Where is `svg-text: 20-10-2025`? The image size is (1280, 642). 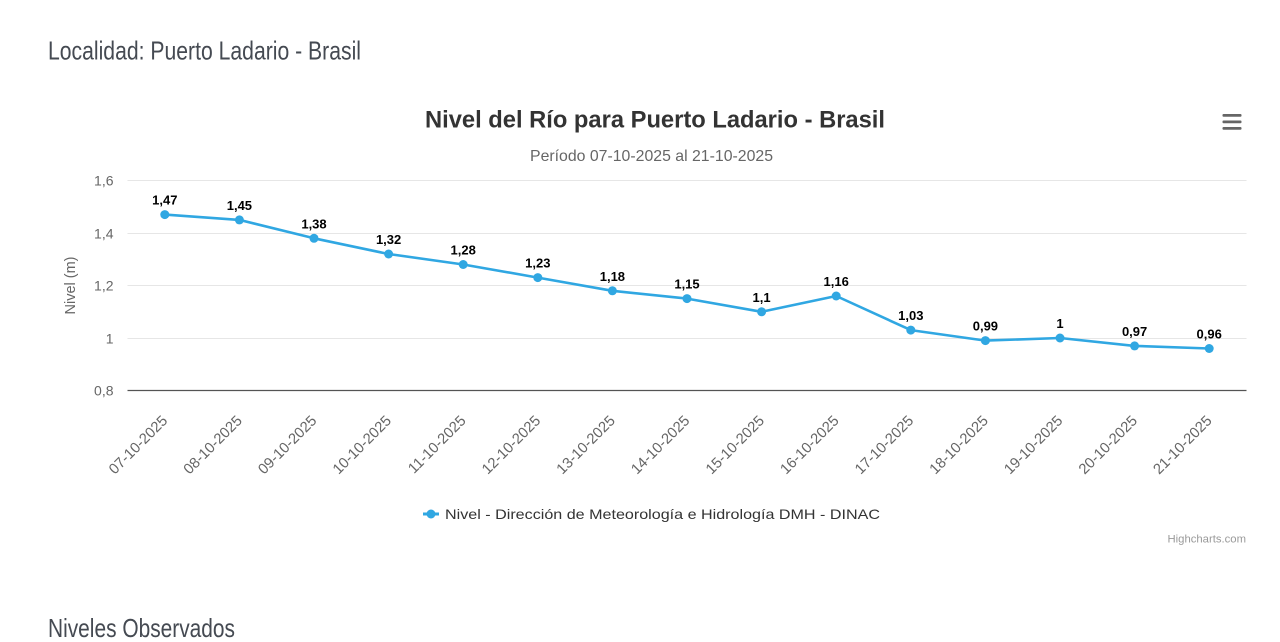 svg-text: 20-10-2025 is located at coordinates (1108, 445).